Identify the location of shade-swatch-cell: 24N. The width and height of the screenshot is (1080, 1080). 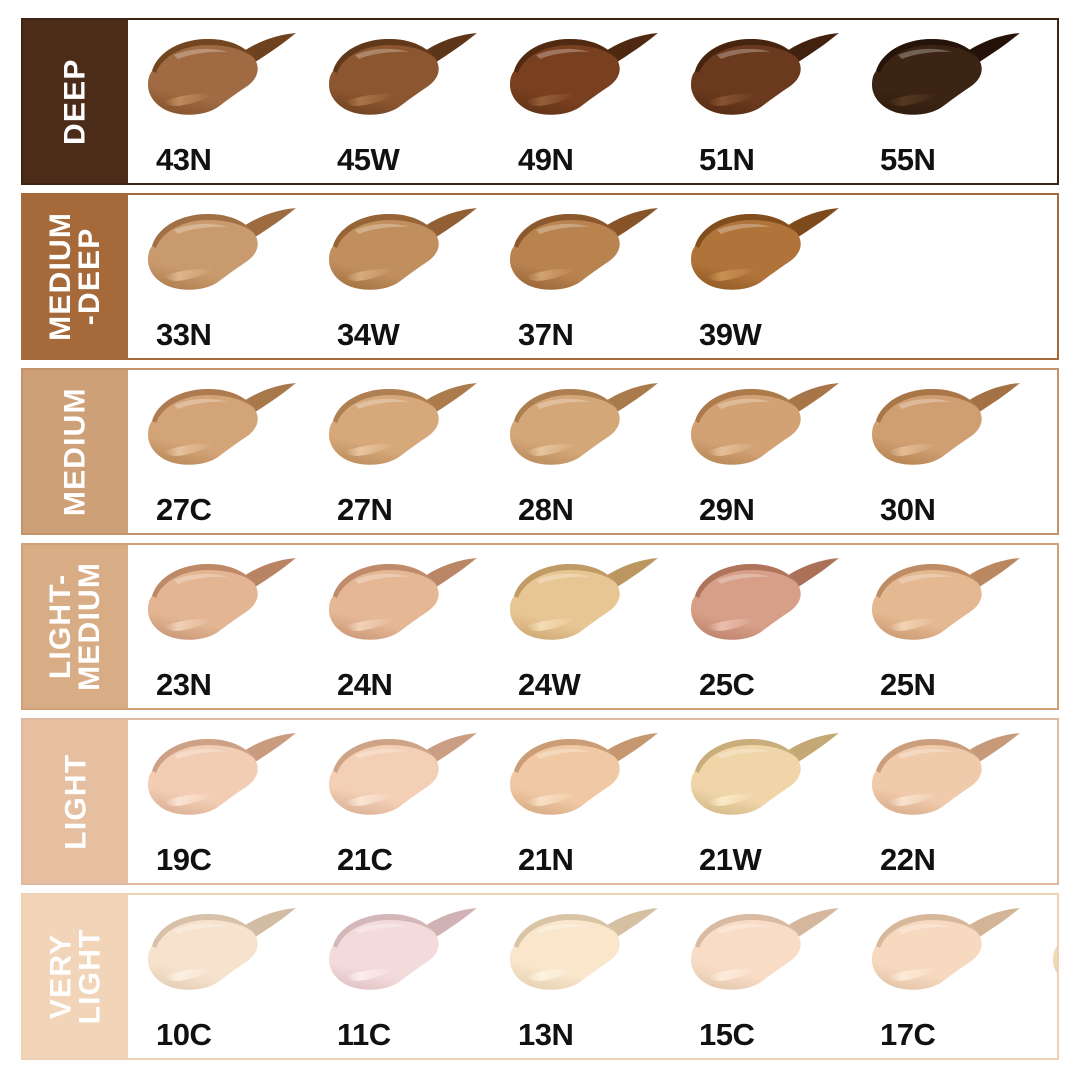
(402, 626).